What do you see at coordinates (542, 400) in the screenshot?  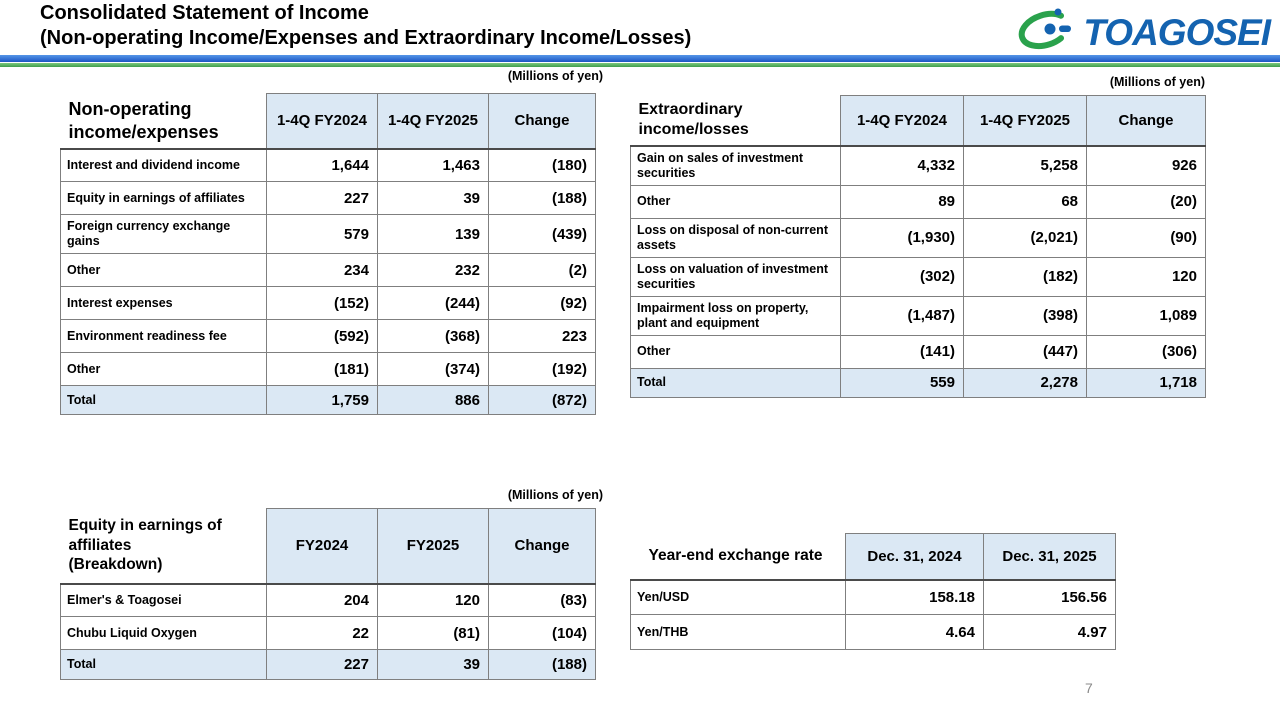 I see `value-cell: (872)` at bounding box center [542, 400].